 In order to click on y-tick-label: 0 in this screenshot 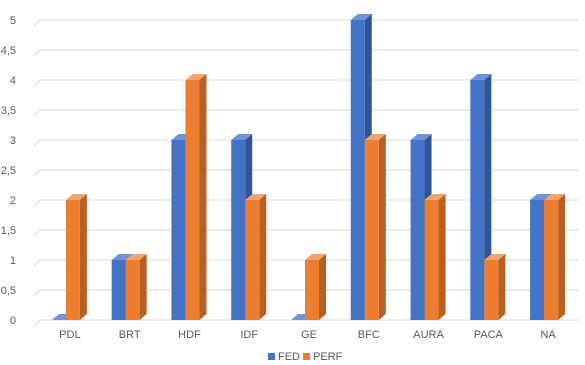, I will do `click(13, 321)`.